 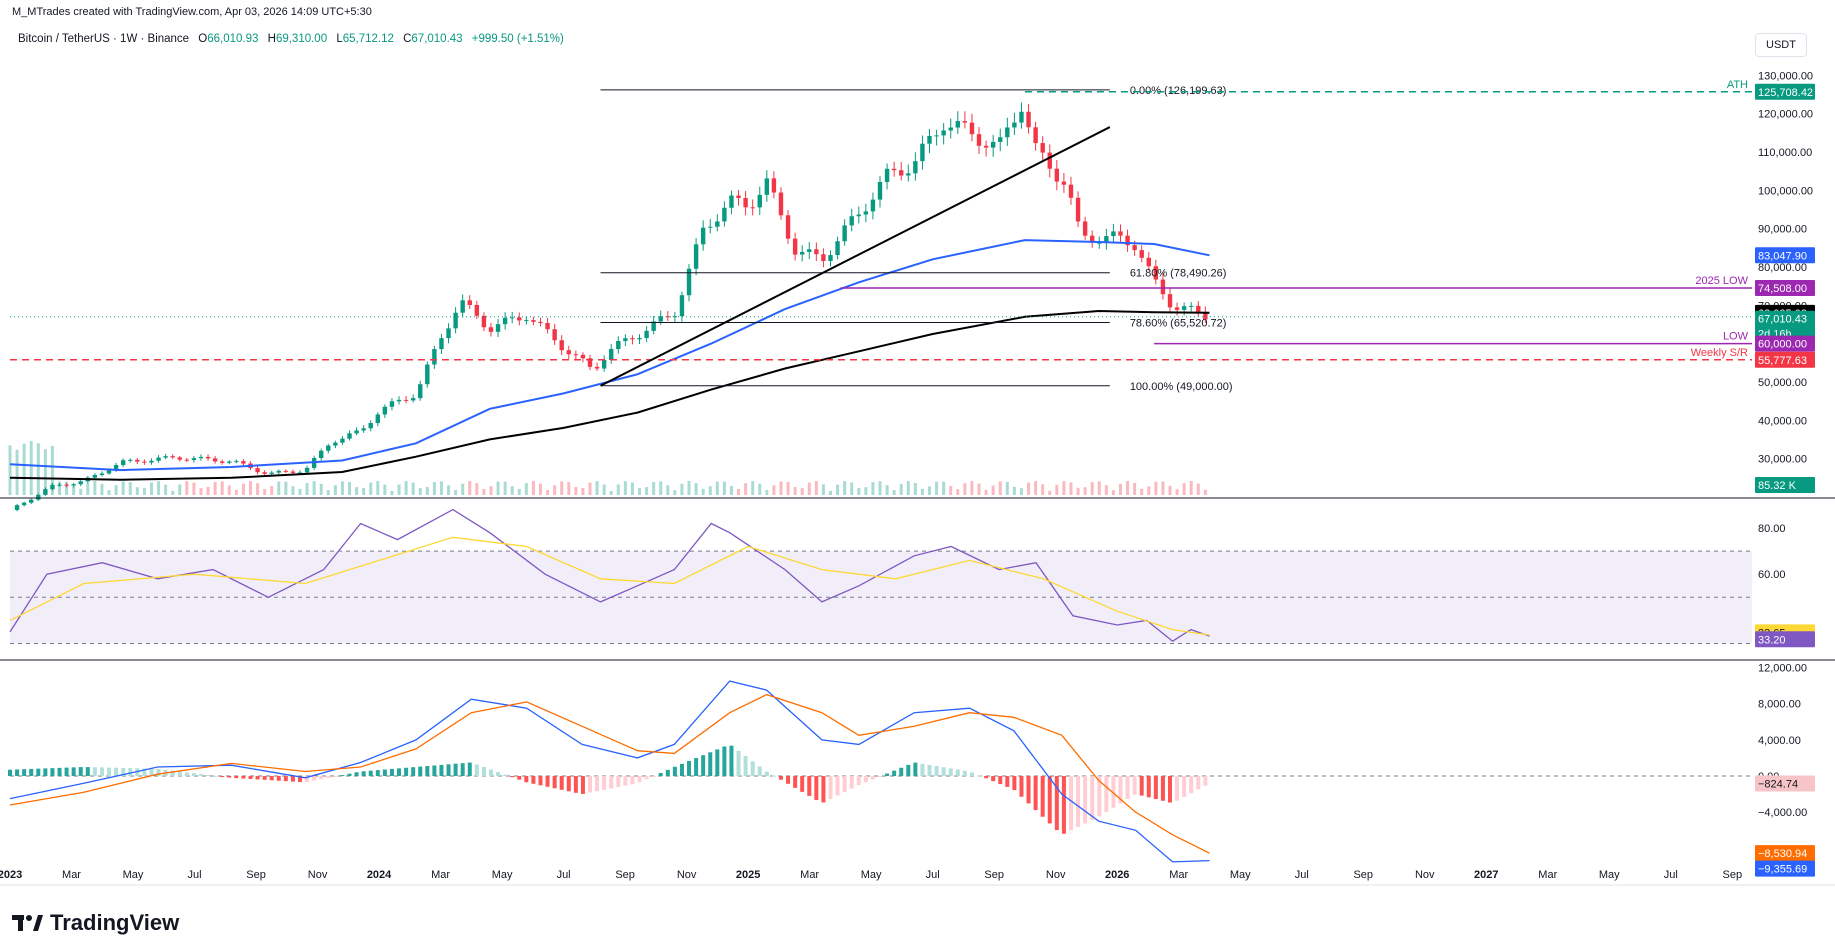 What do you see at coordinates (368, 39) in the screenshot?
I see `low-value: 65,712.12` at bounding box center [368, 39].